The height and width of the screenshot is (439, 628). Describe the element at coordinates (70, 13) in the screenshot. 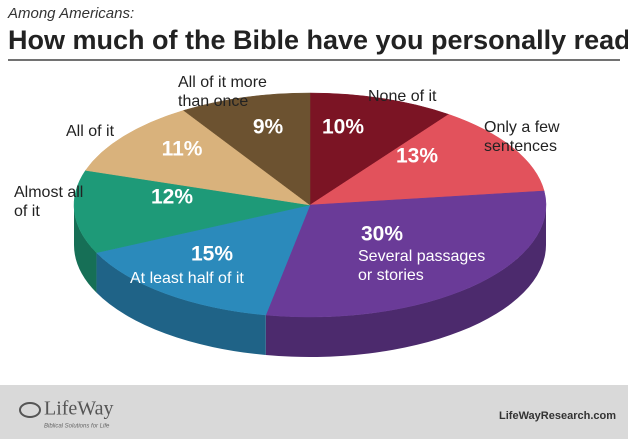

I see `subtitle: Among Americans:` at that location.